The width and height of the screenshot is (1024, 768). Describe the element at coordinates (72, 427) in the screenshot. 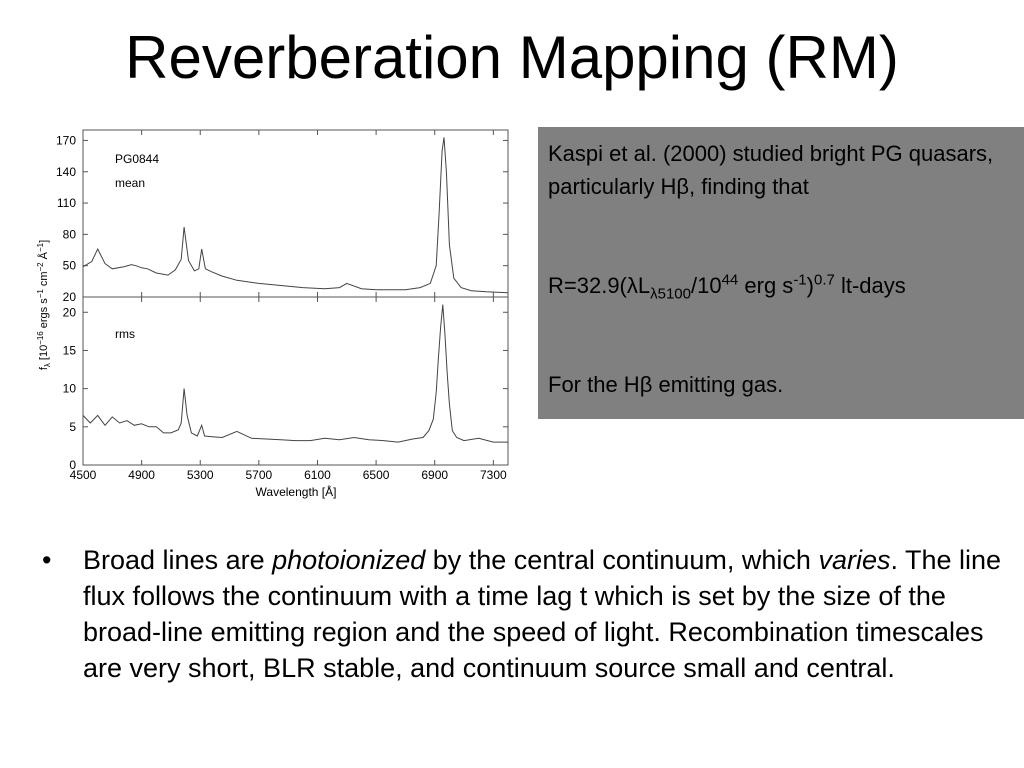

I see `y-tick-label-rms: 5` at that location.